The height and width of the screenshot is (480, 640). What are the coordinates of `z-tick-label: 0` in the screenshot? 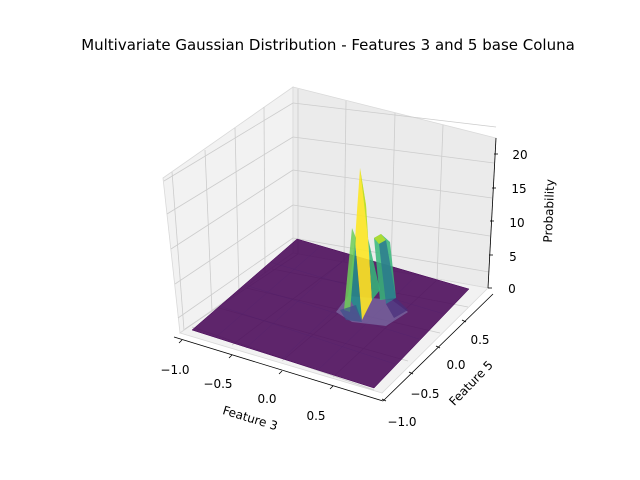 It's located at (512, 289).